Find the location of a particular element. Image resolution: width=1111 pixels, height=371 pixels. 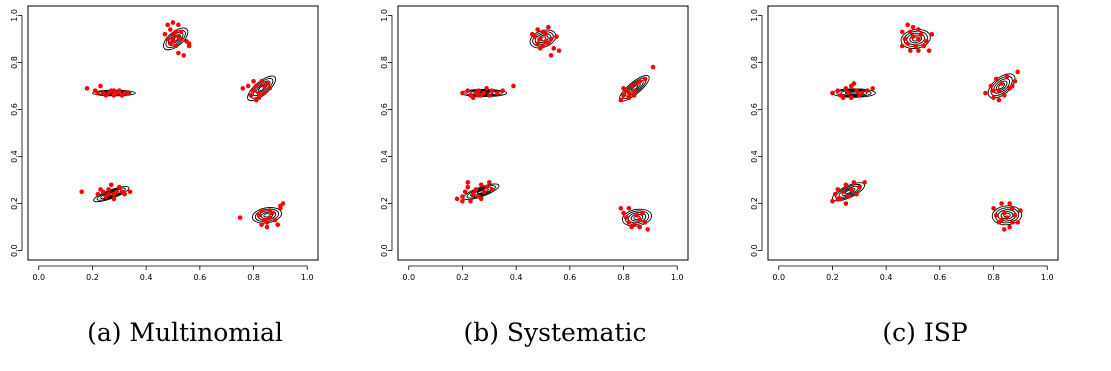

x-tick-label: 1.0 is located at coordinates (677, 277).